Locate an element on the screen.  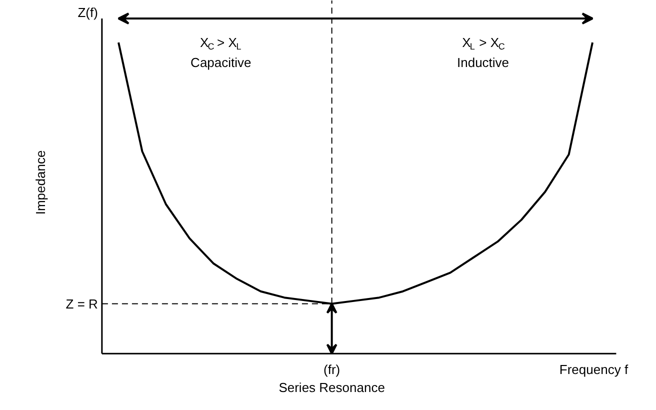
text: (fr) is located at coordinates (332, 370).